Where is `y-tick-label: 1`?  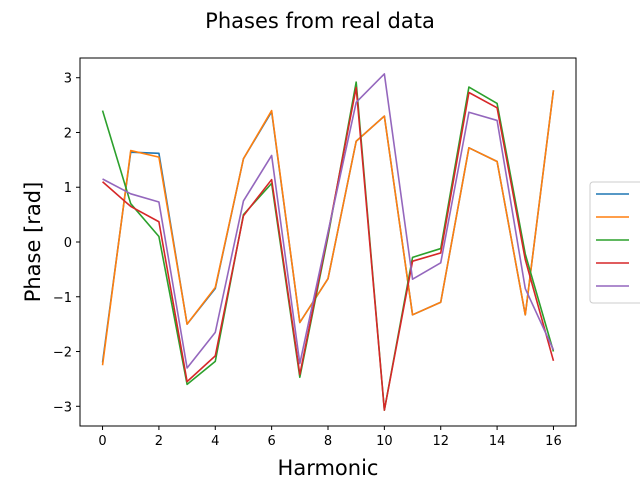 y-tick-label: 1 is located at coordinates (68, 188).